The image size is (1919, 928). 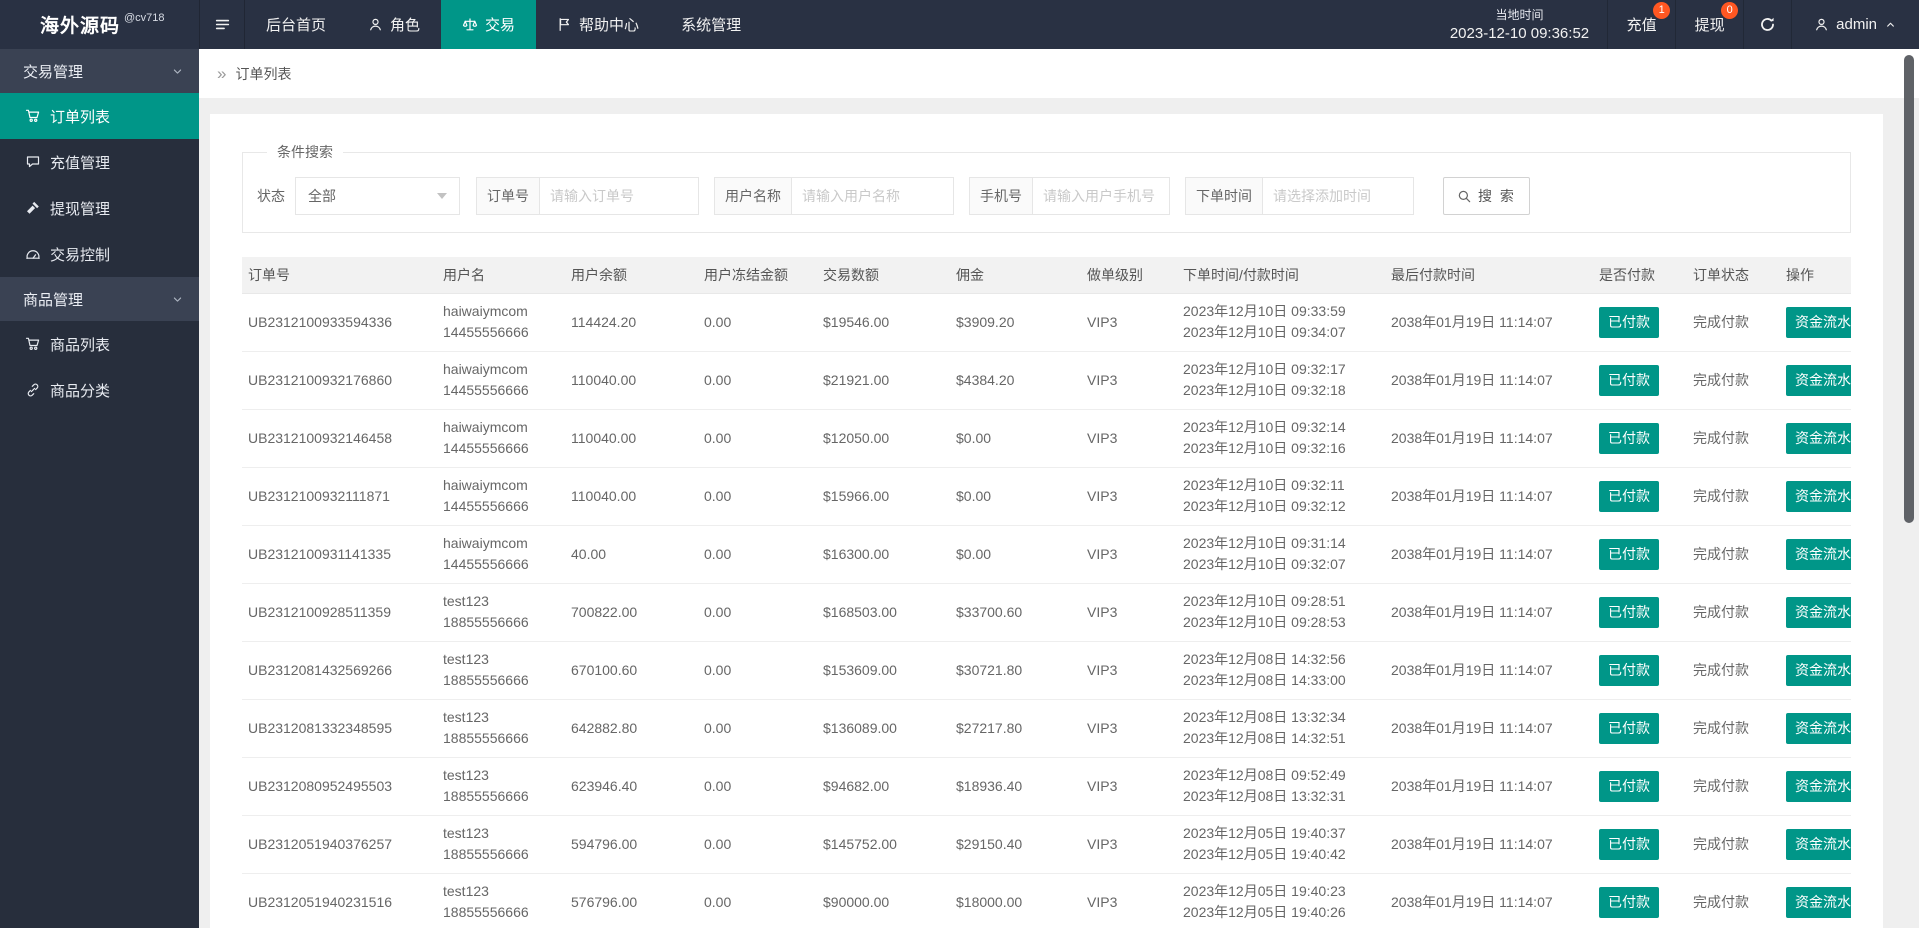 What do you see at coordinates (470, 25) in the screenshot?
I see `scales-icon` at bounding box center [470, 25].